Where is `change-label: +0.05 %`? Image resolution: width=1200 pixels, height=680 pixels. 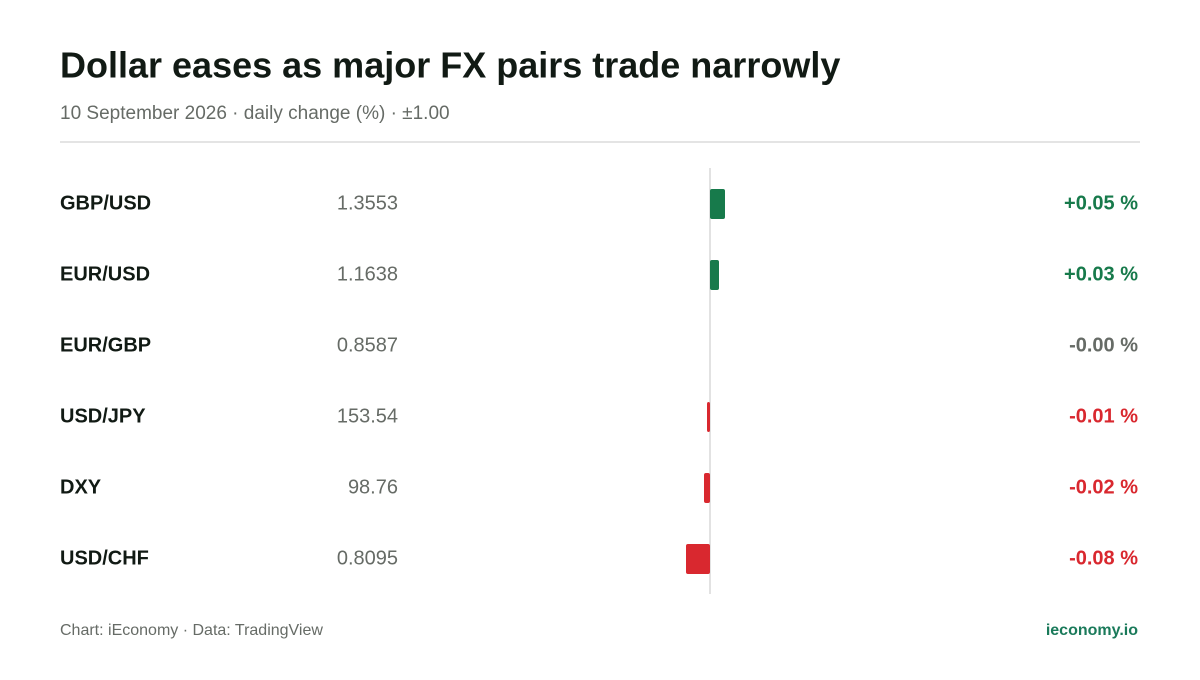
change-label: +0.05 % is located at coordinates (1101, 203).